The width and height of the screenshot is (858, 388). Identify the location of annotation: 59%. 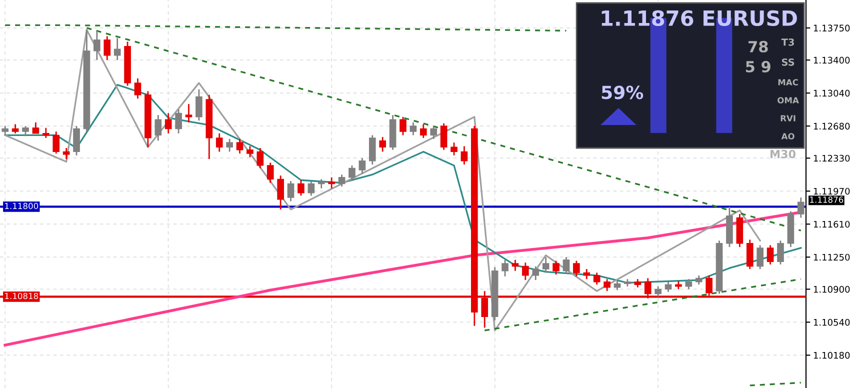
(623, 93).